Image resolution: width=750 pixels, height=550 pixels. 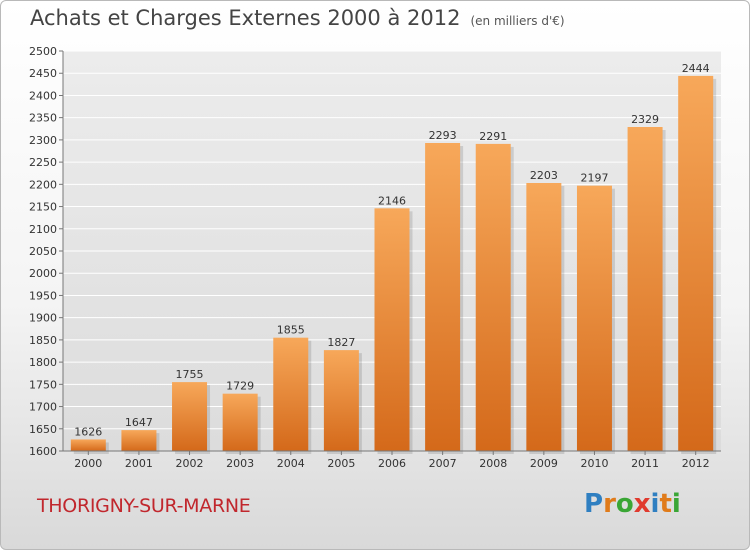 I want to click on y-tick-label: 1950, so click(x=43, y=295).